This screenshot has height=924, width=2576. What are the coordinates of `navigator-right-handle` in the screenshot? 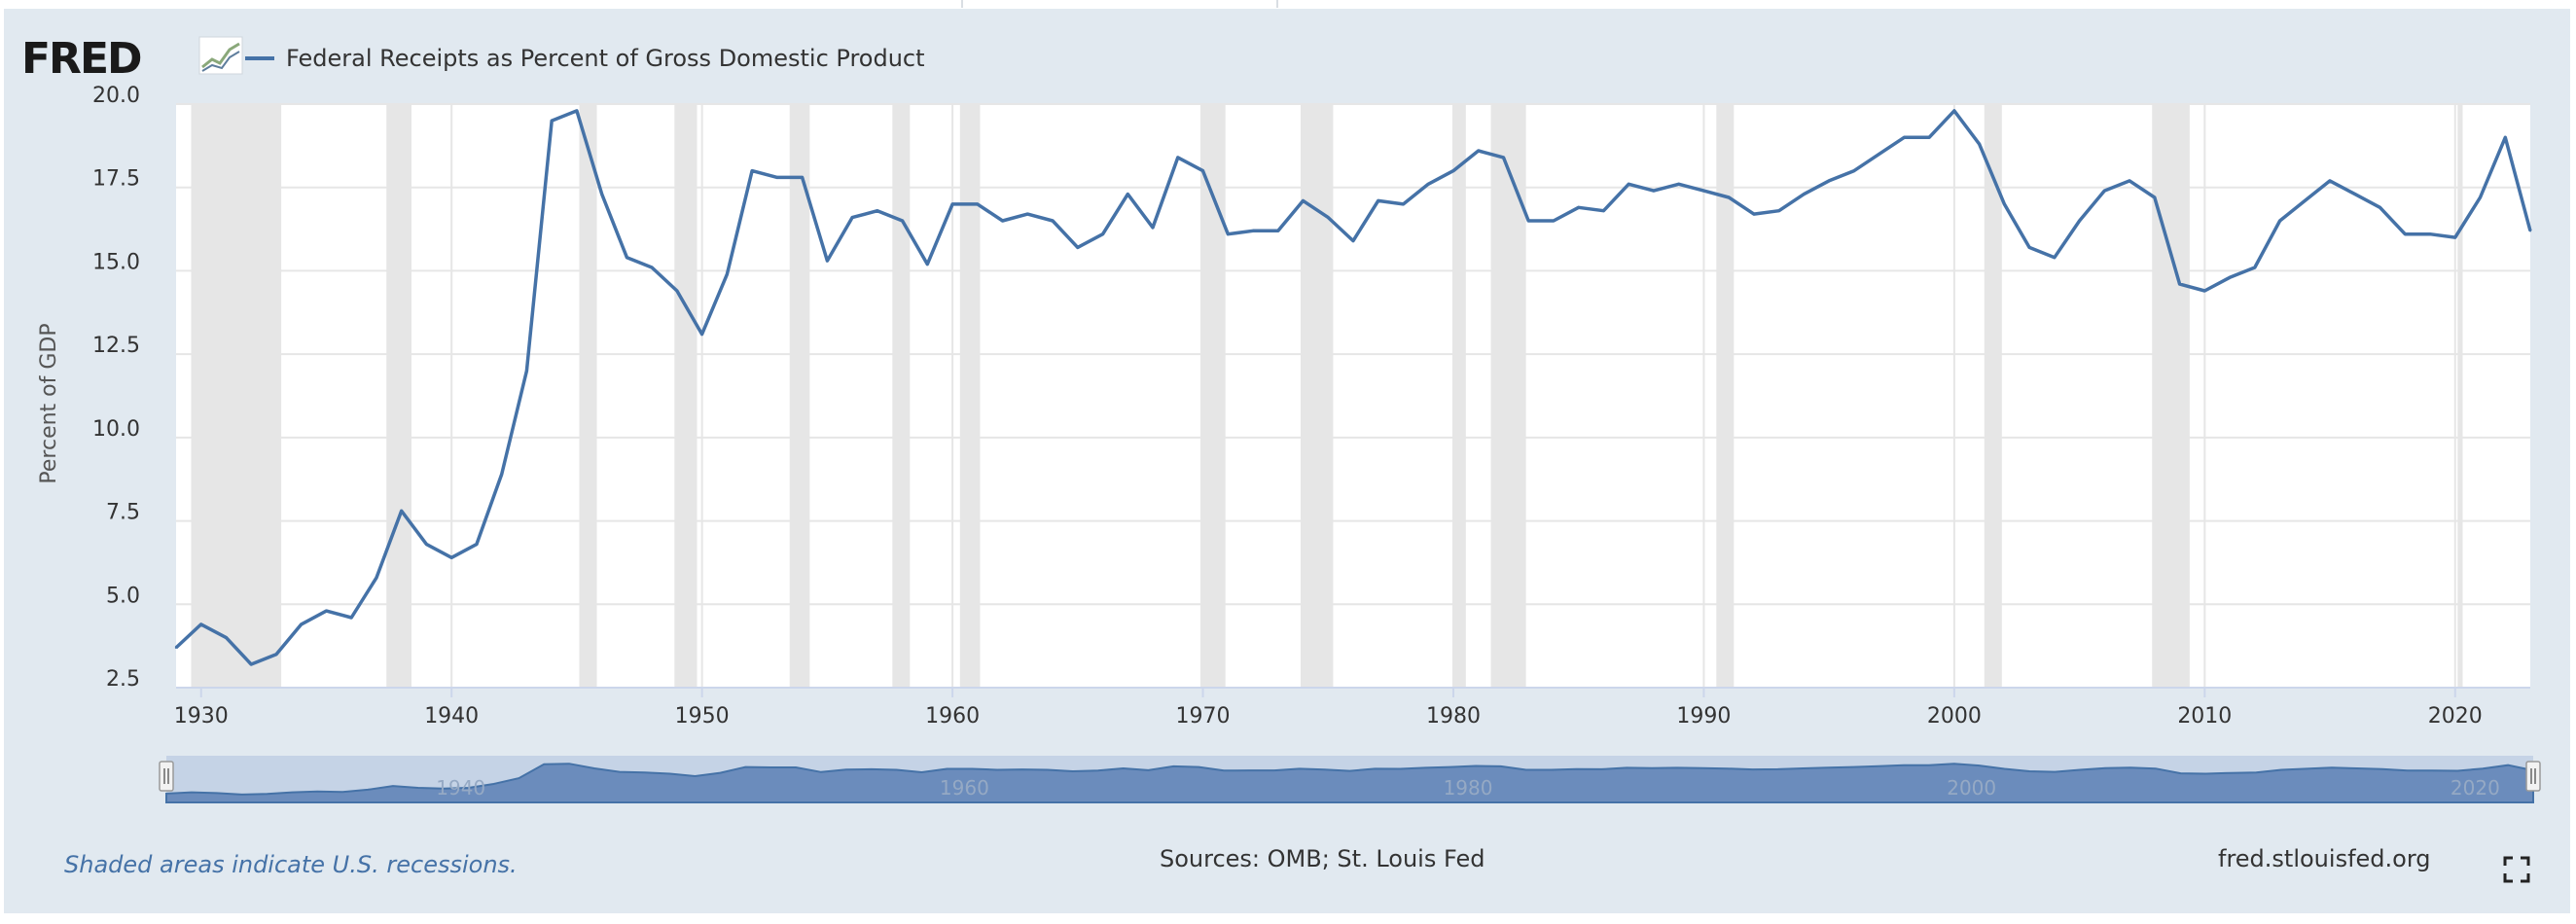 It's located at (2533, 776).